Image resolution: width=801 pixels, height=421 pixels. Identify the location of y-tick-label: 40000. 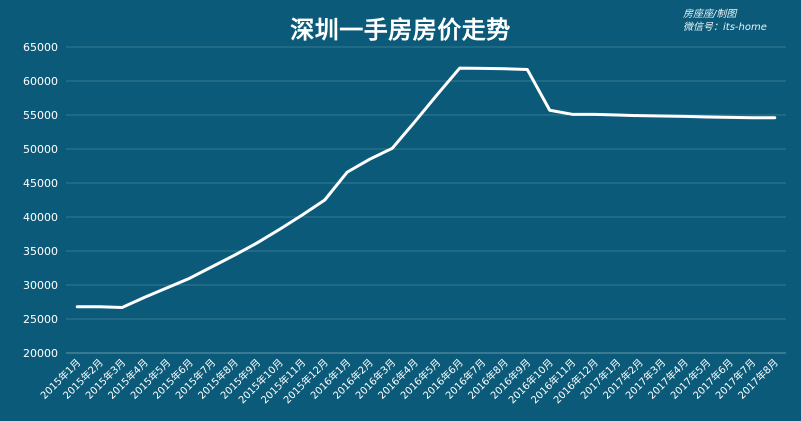
(40, 217).